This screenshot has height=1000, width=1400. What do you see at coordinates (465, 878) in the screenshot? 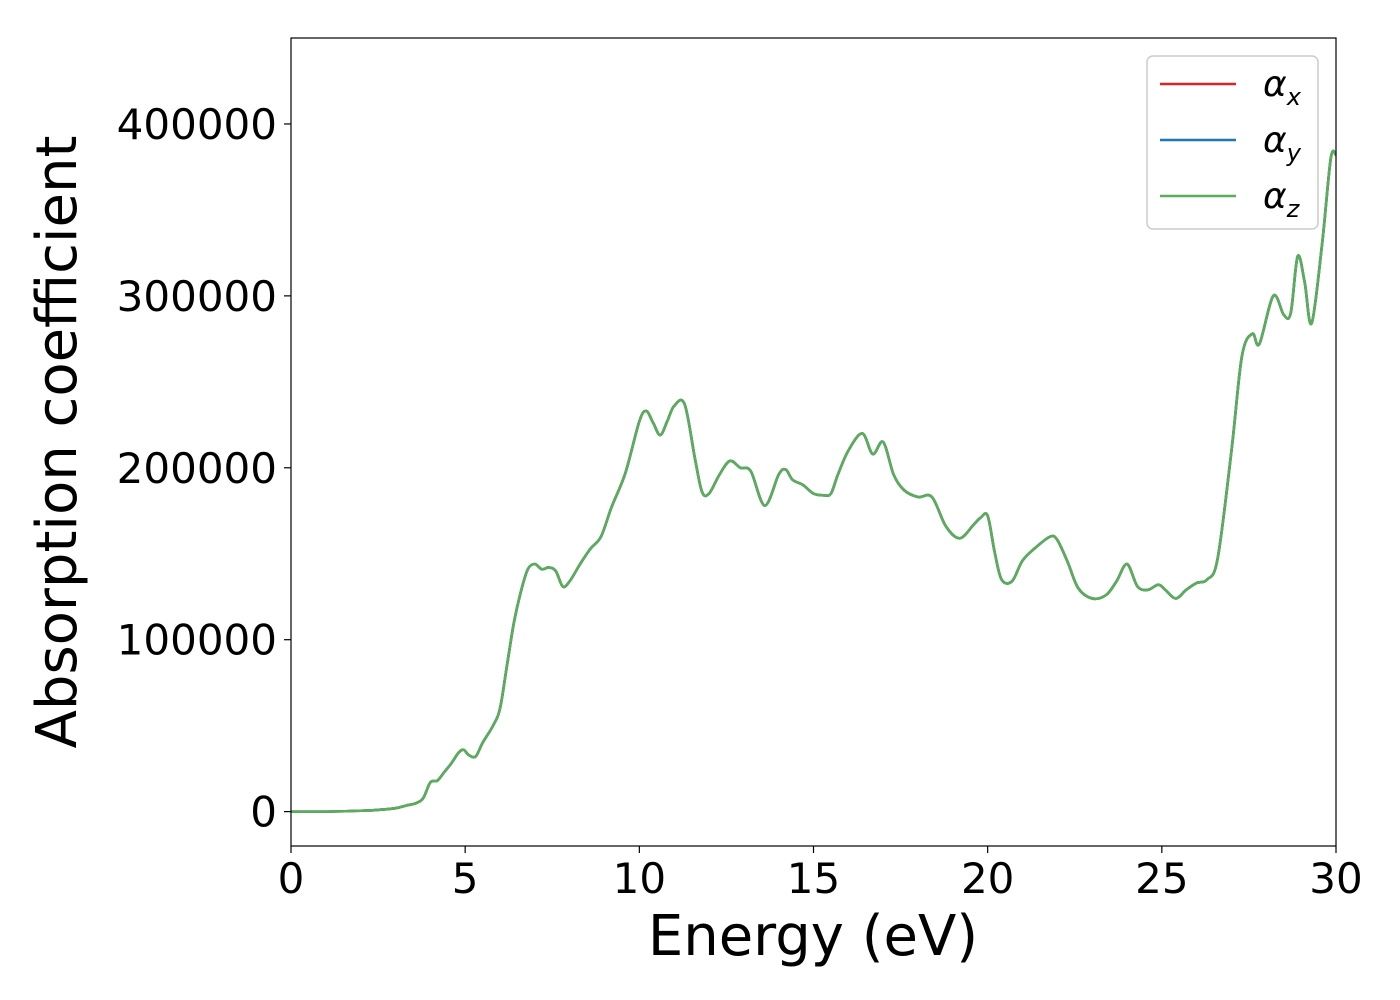
I see `x-tick-label: 5` at bounding box center [465, 878].